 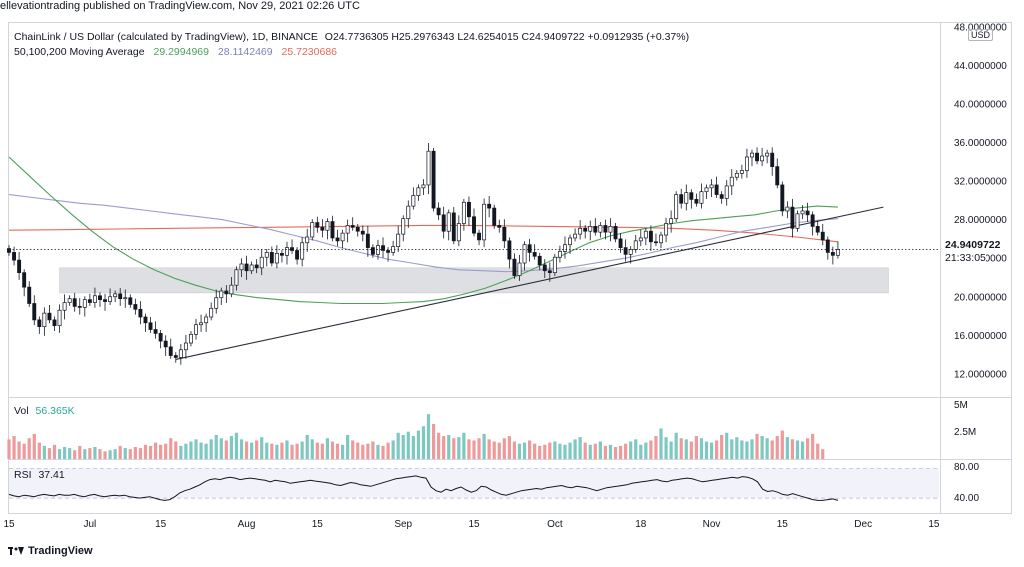 What do you see at coordinates (712, 524) in the screenshot?
I see `time-axis-tick: Nov` at bounding box center [712, 524].